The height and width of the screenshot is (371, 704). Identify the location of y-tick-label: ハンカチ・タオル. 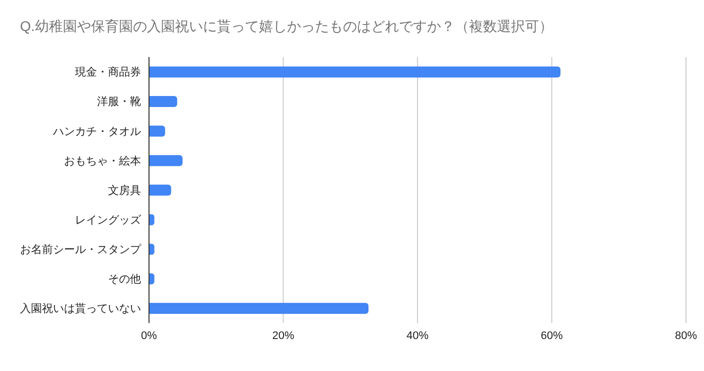
(96, 132).